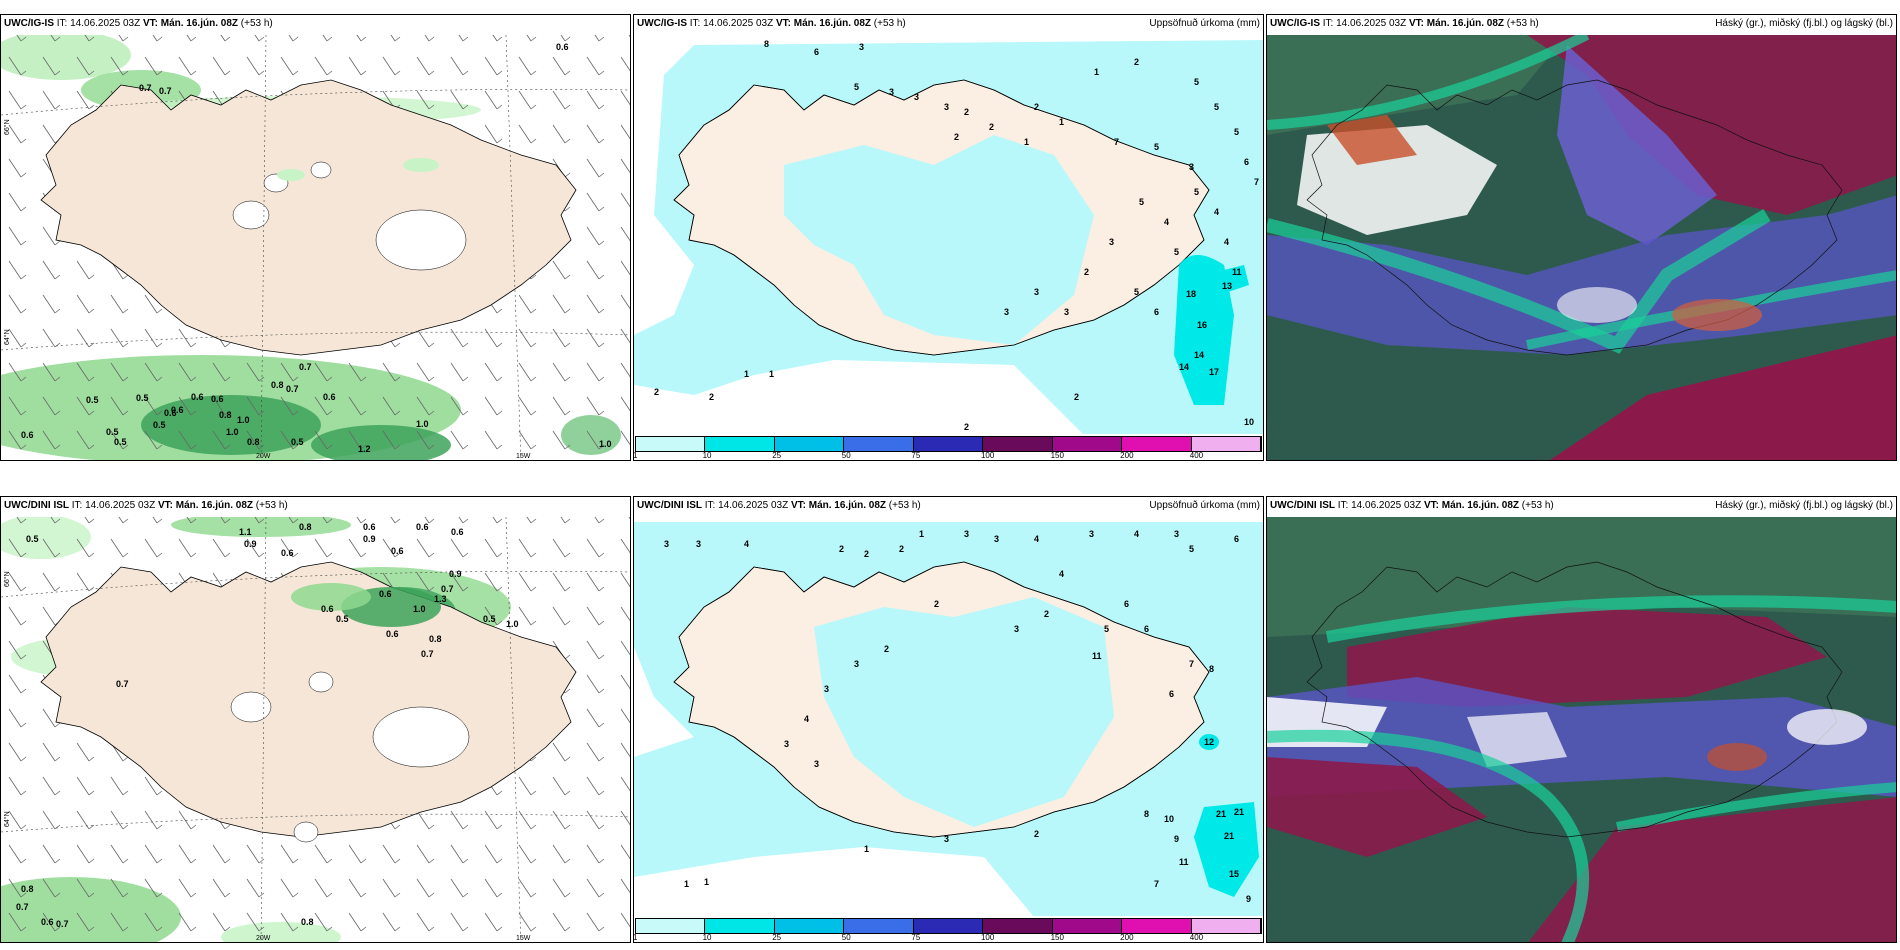 The height and width of the screenshot is (950, 1900). Describe the element at coordinates (1127, 937) in the screenshot. I see `legend-tick: 200` at that location.